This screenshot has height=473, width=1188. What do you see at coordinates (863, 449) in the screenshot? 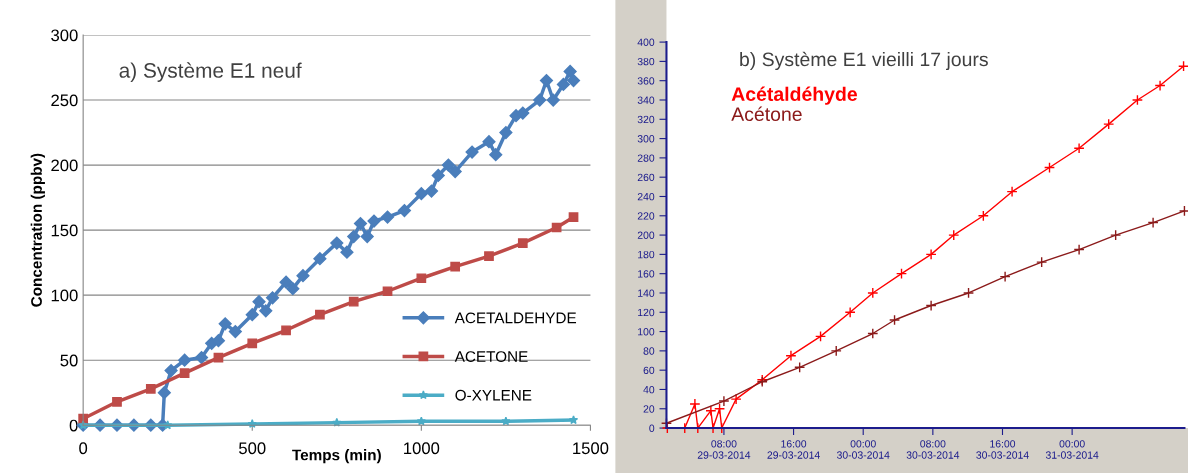
I see `x-tick-label: 00:00 30-03-2014` at bounding box center [863, 449].